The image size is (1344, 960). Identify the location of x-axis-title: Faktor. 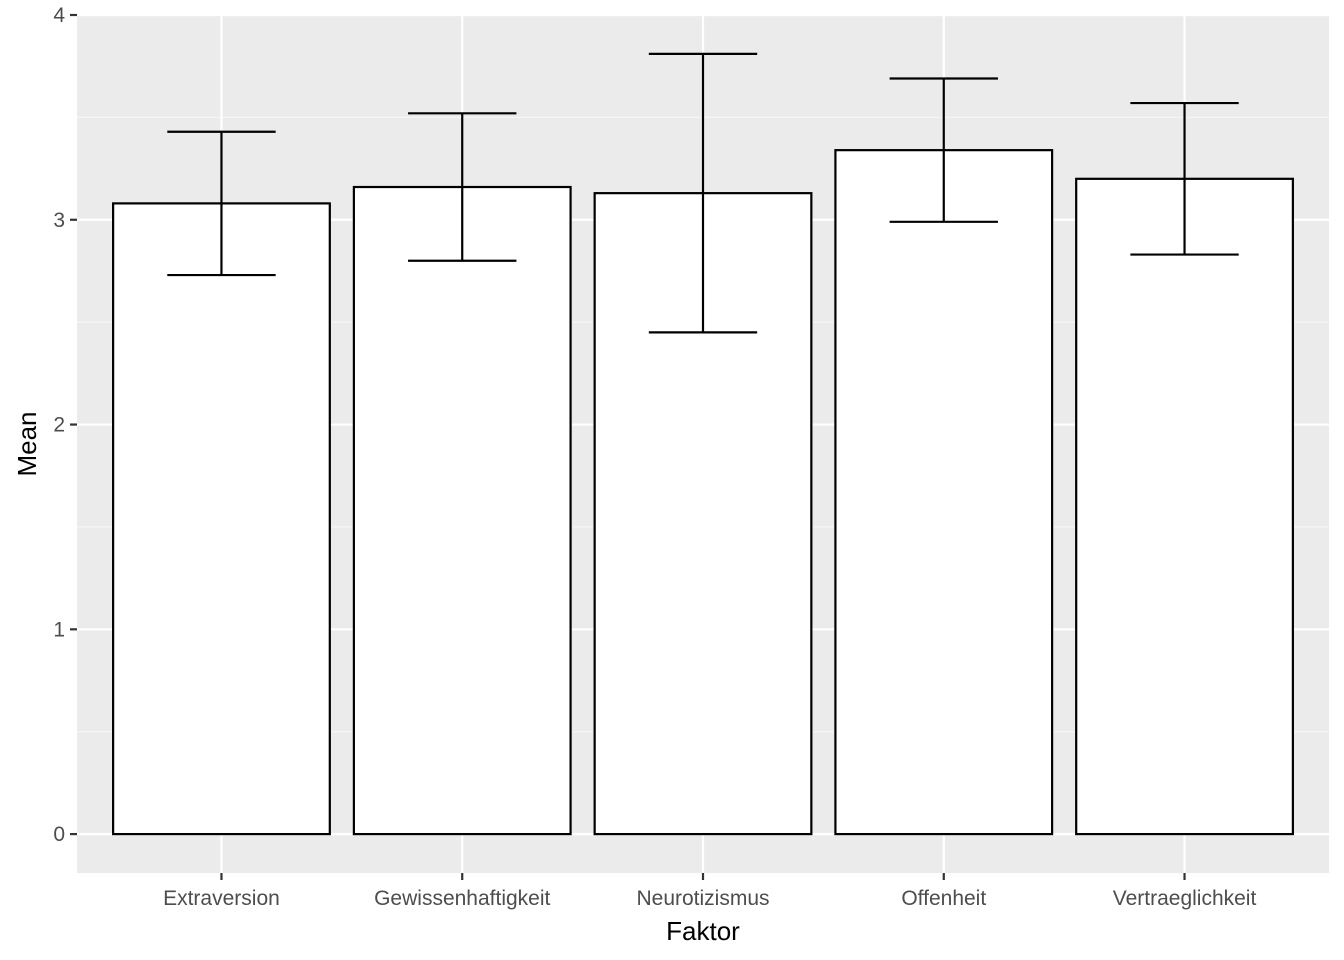
(703, 931).